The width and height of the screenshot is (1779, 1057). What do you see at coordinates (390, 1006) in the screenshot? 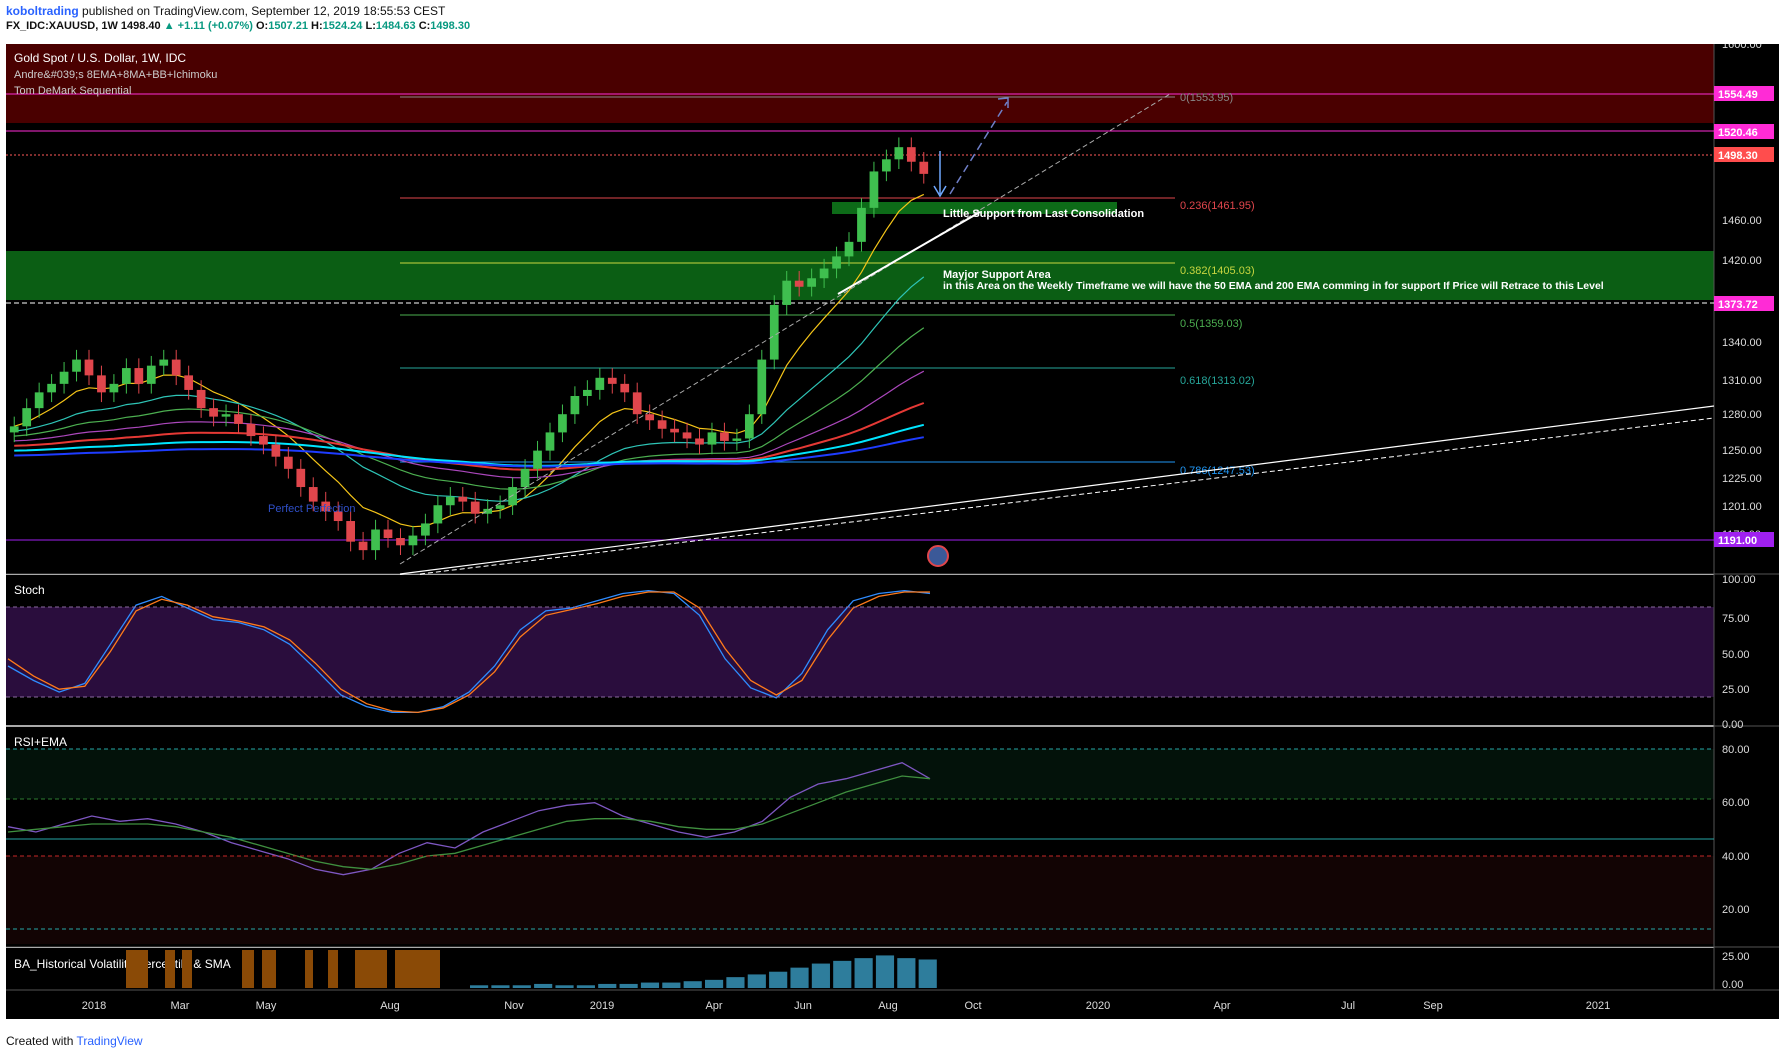
I see `time-tick: Aug` at bounding box center [390, 1006].